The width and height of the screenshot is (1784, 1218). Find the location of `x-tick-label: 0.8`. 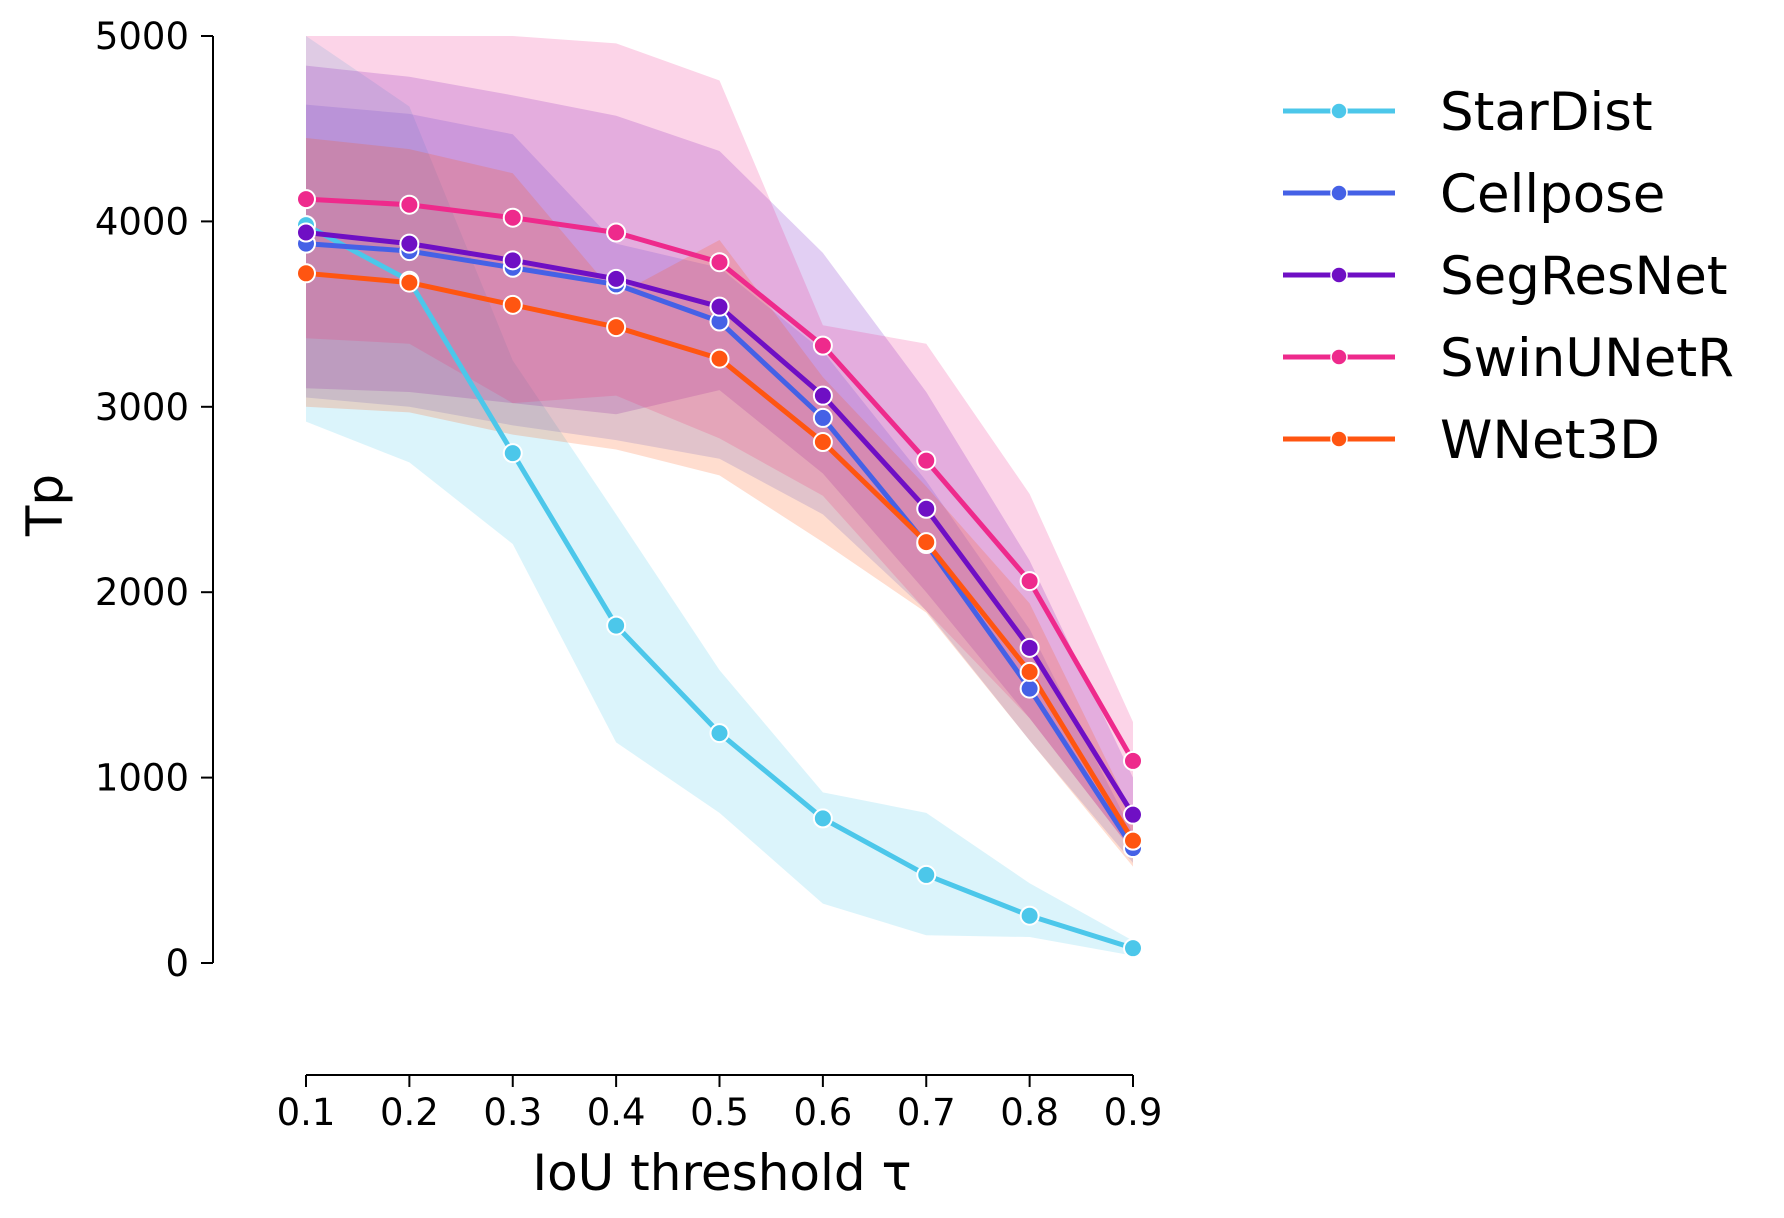

x-tick-label: 0.8 is located at coordinates (1029, 1112).